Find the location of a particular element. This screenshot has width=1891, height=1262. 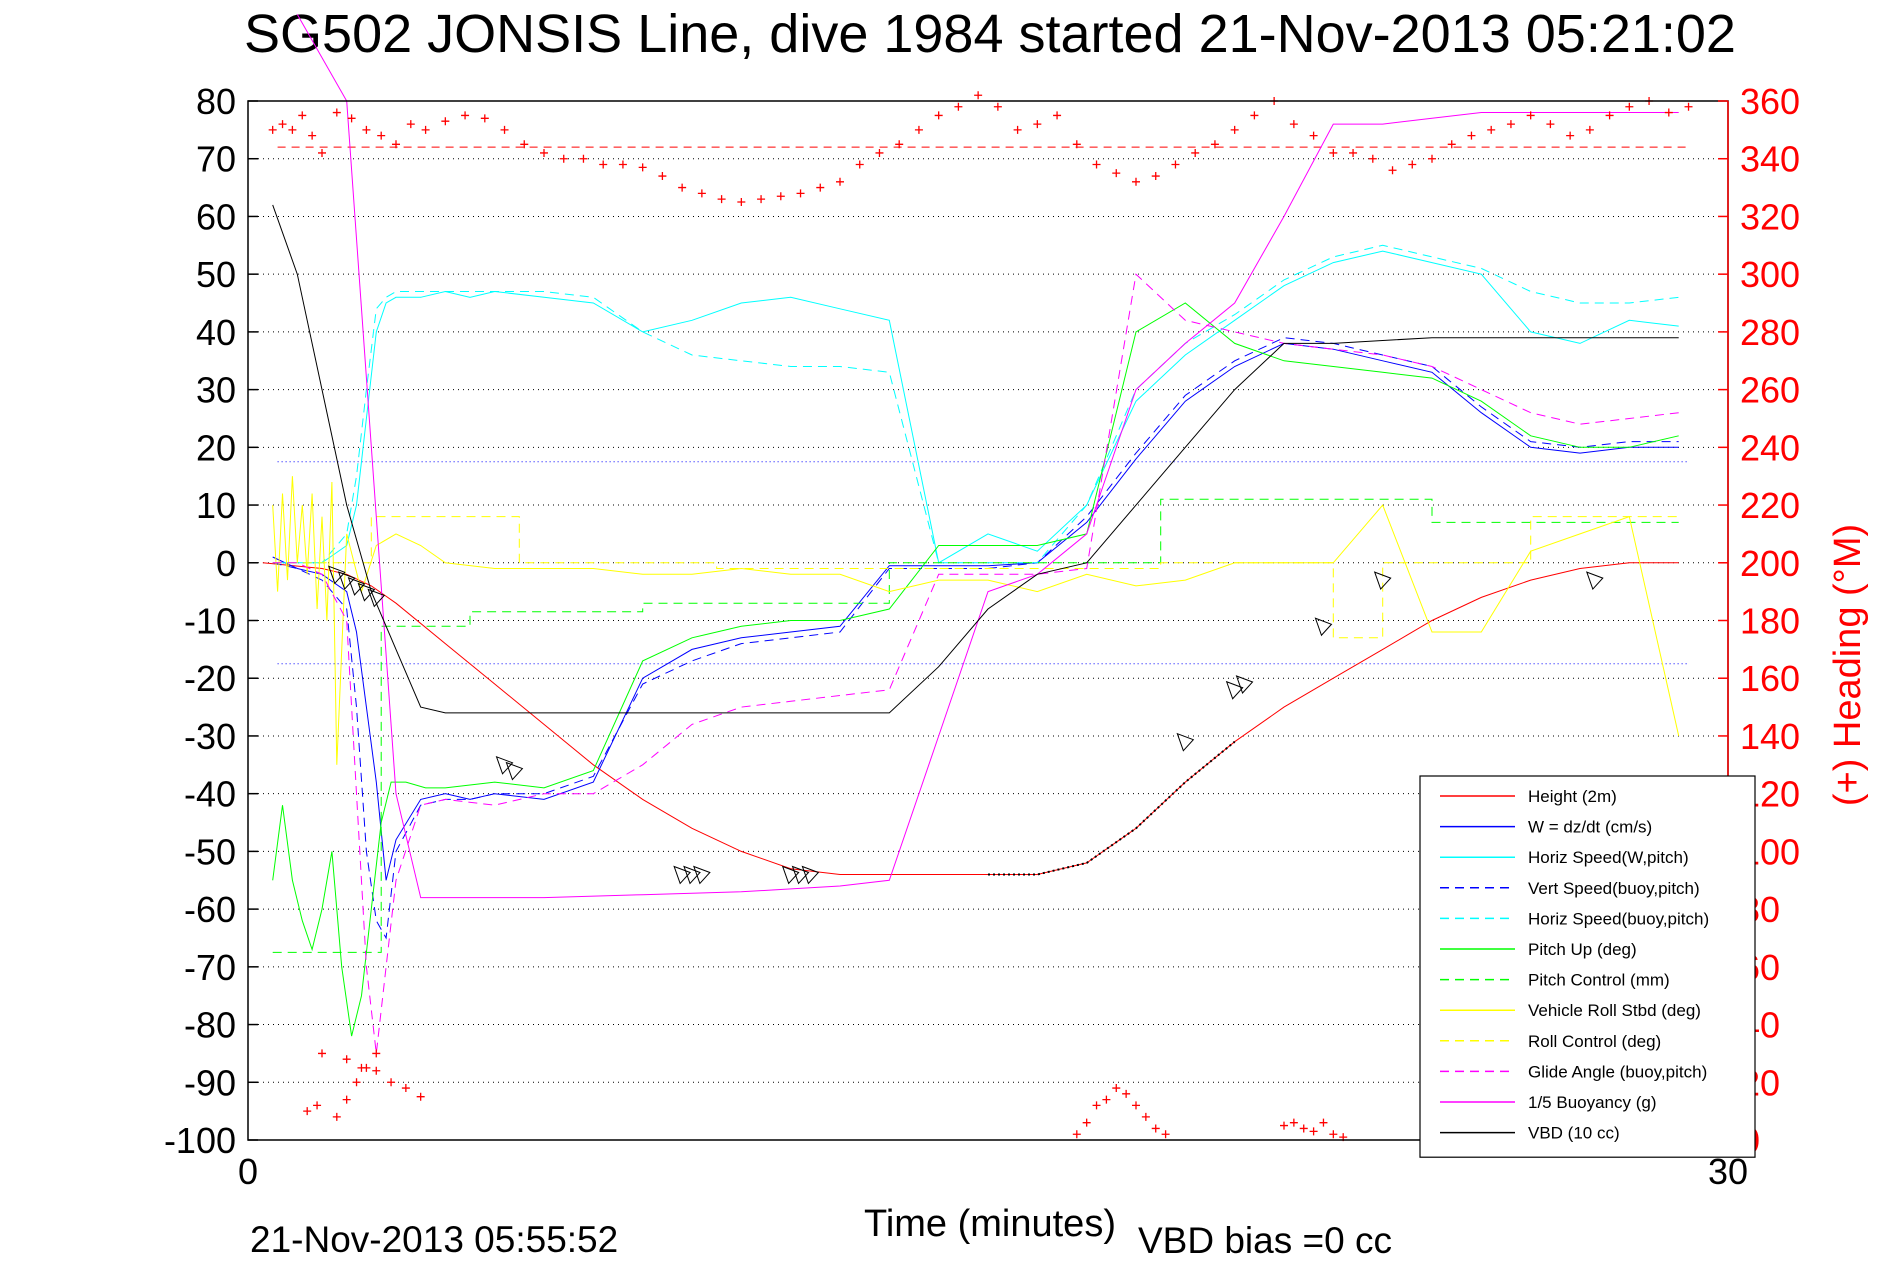

right-tick-label: 280 is located at coordinates (1770, 332).